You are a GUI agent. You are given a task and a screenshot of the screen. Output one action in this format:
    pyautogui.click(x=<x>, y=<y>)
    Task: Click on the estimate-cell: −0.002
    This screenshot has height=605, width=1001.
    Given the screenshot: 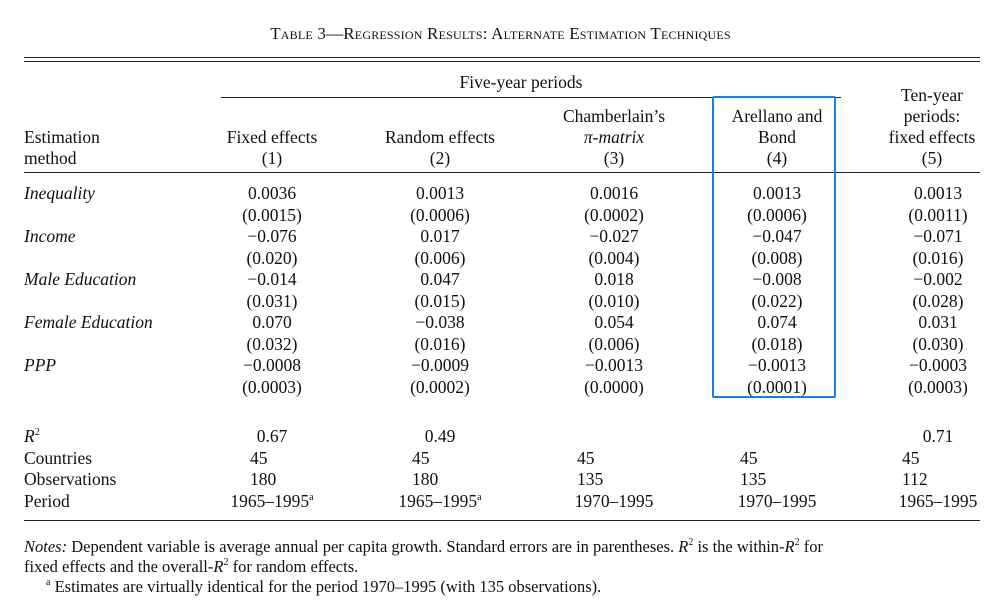 What is the action you would take?
    pyautogui.click(x=938, y=279)
    